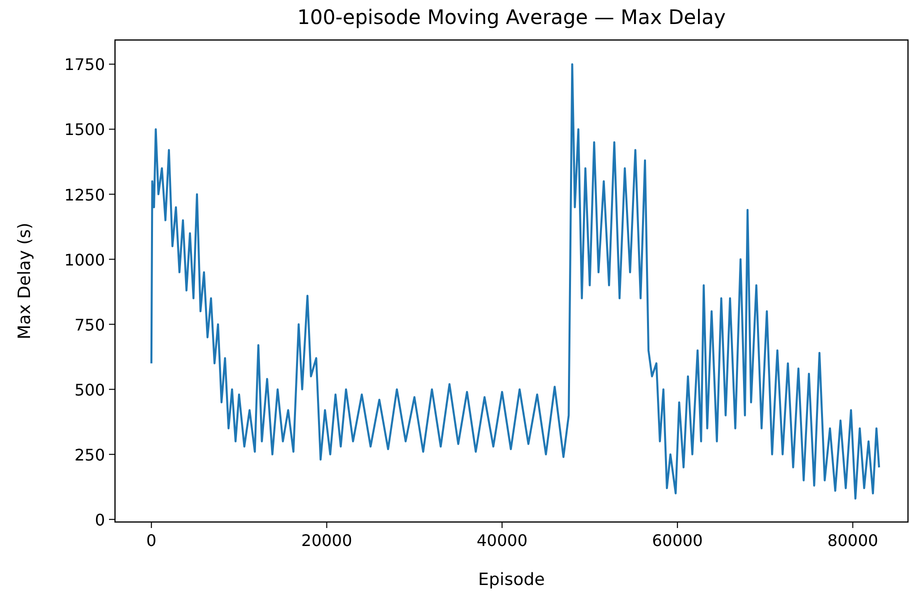  I want to click on y-tick-label: 1500, so click(84, 130).